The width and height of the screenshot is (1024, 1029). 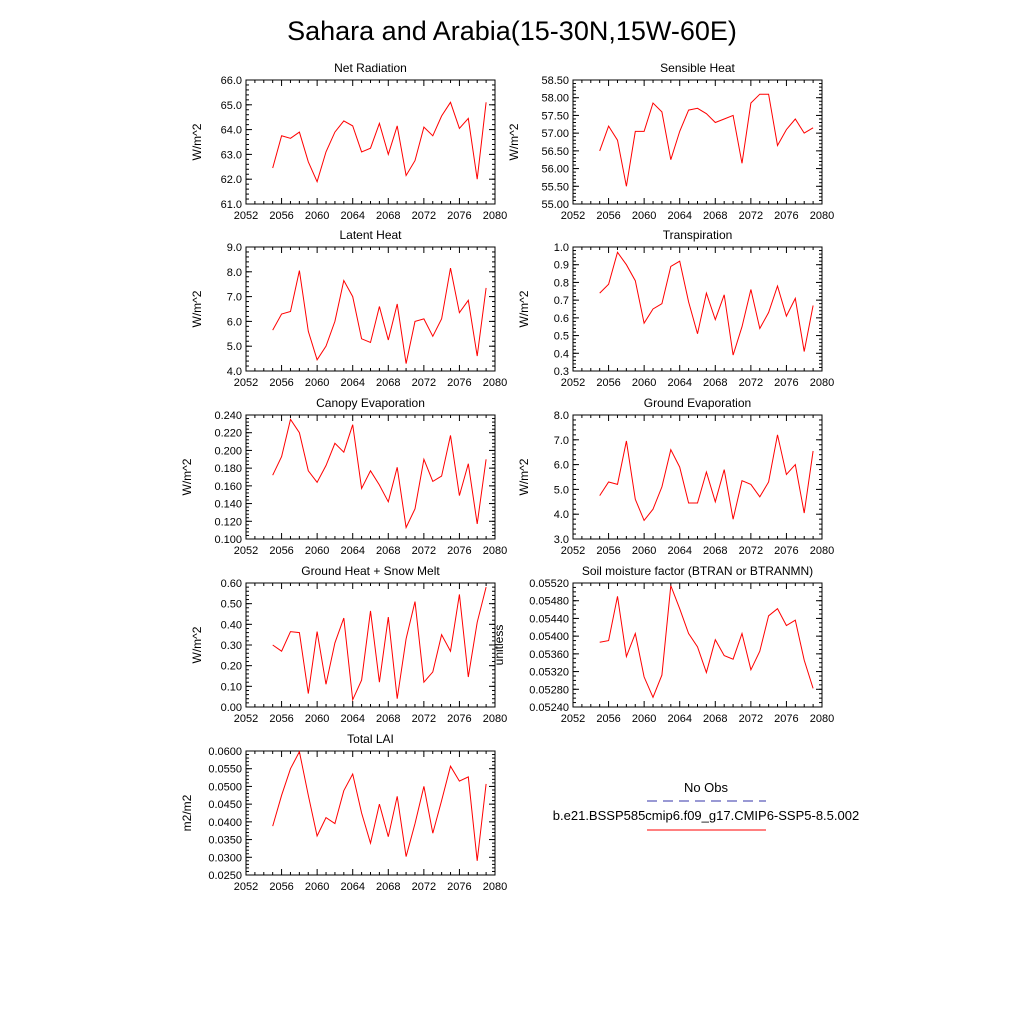 What do you see at coordinates (697, 571) in the screenshot?
I see `panel-title: Soil moisture factor (BTRAN or BTRANMN)` at bounding box center [697, 571].